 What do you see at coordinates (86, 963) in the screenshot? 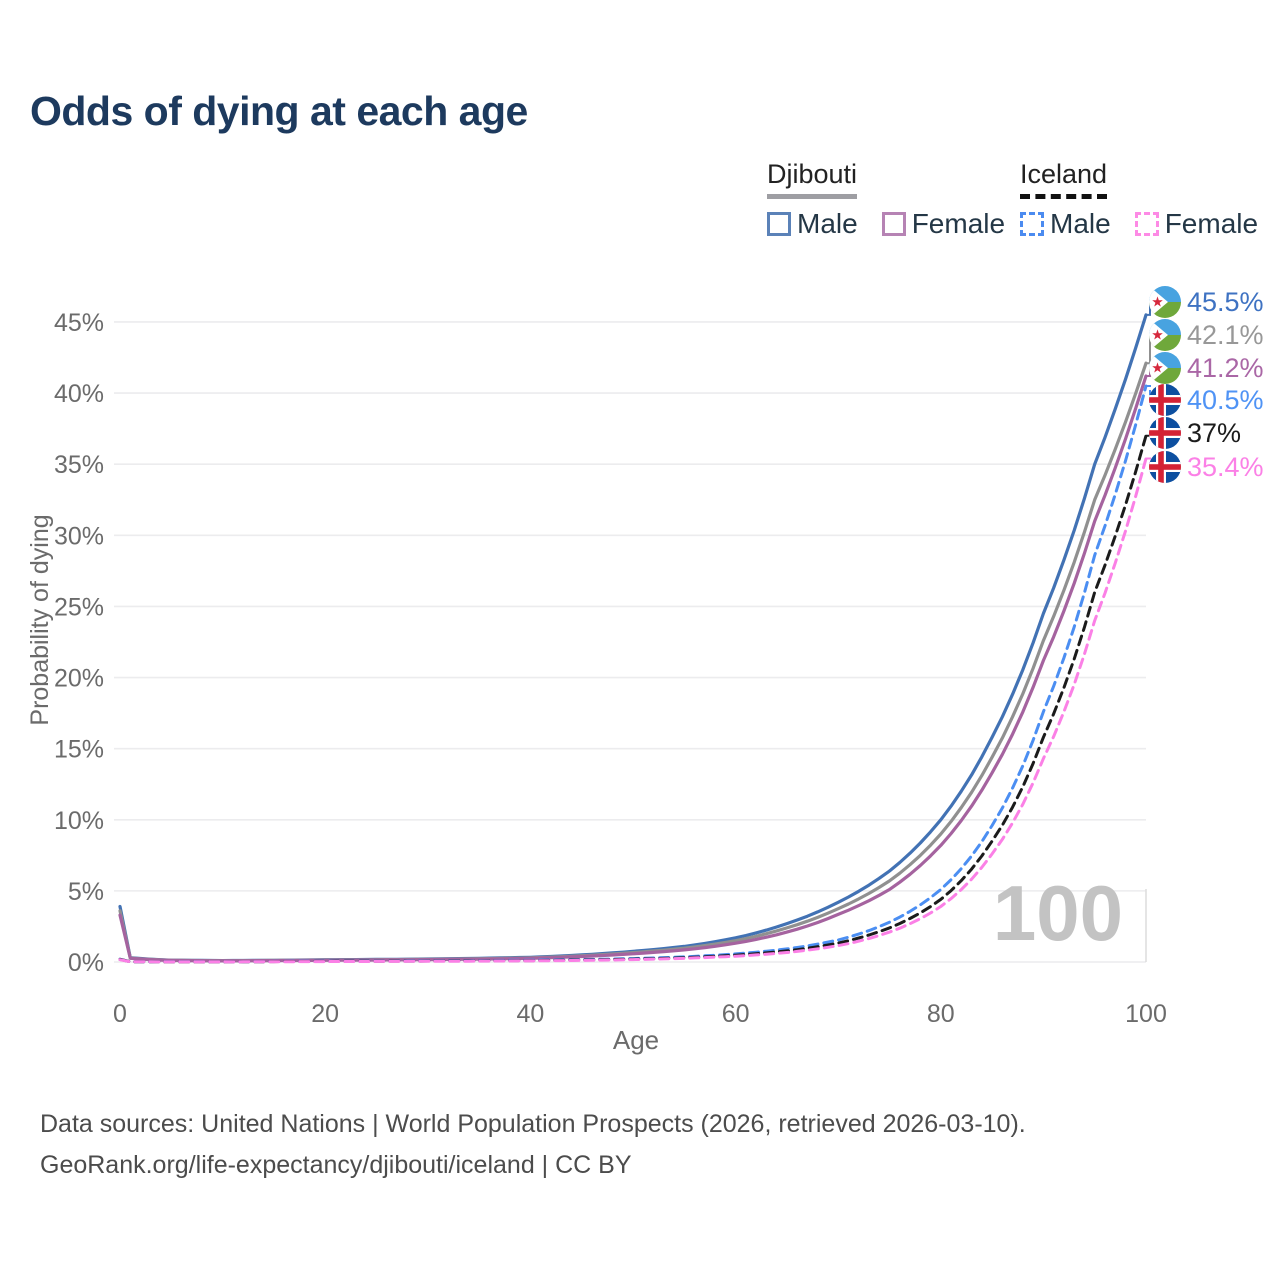
I see `y-tick-label: 0%` at bounding box center [86, 963].